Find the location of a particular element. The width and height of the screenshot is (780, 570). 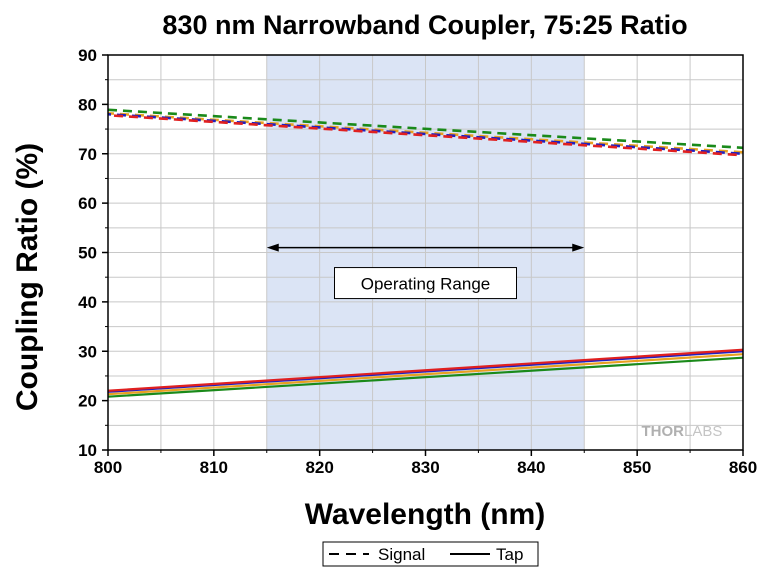

svg-text: THOR is located at coordinates (663, 431).